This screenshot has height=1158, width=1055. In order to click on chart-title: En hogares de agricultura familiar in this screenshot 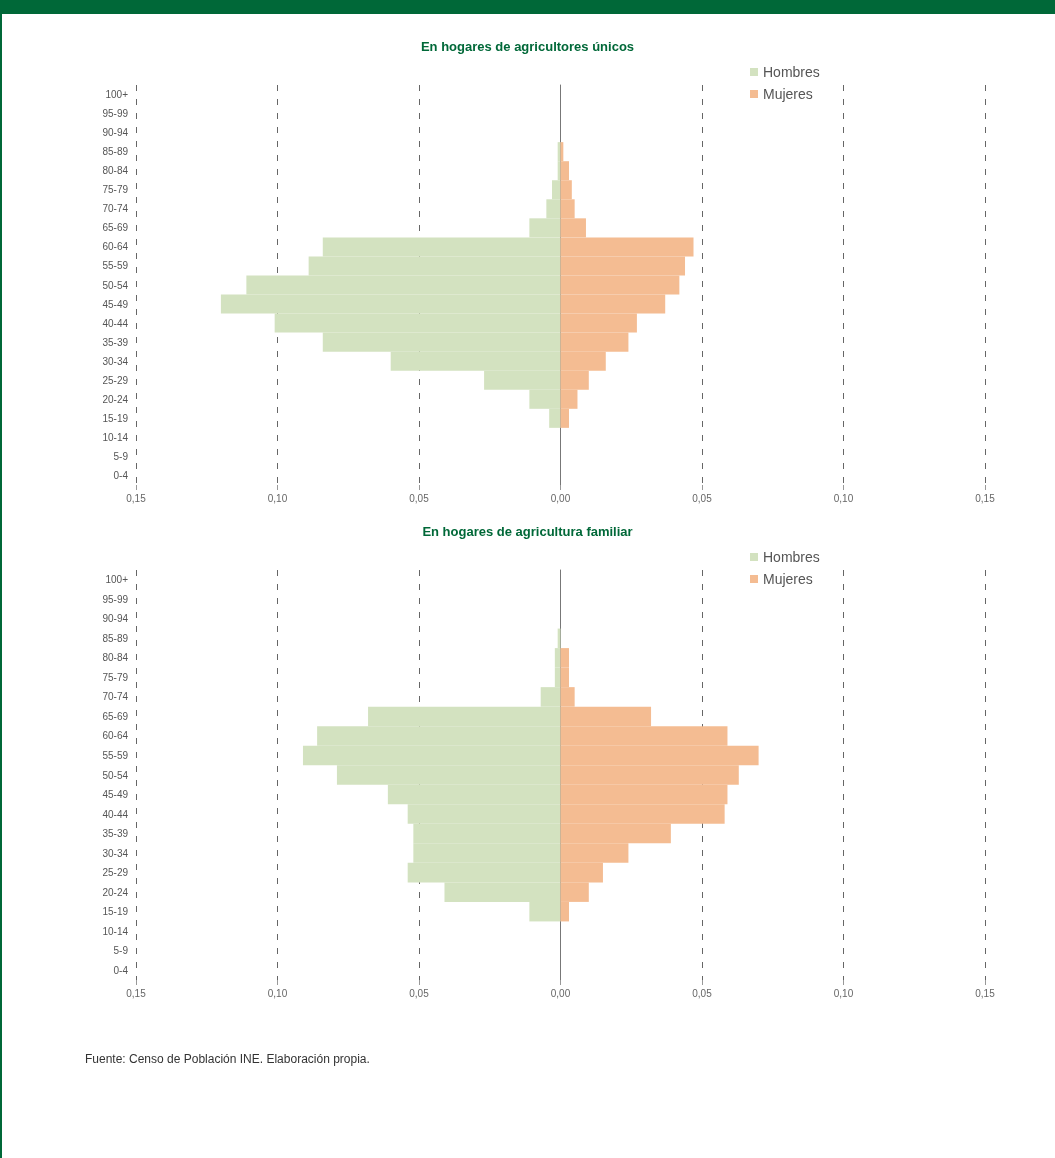, I will do `click(527, 531)`.